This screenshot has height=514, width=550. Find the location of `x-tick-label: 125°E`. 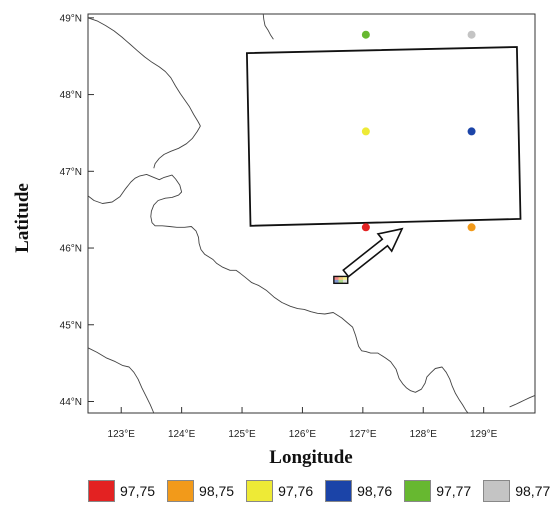

x-tick-label: 125°E is located at coordinates (242, 434).